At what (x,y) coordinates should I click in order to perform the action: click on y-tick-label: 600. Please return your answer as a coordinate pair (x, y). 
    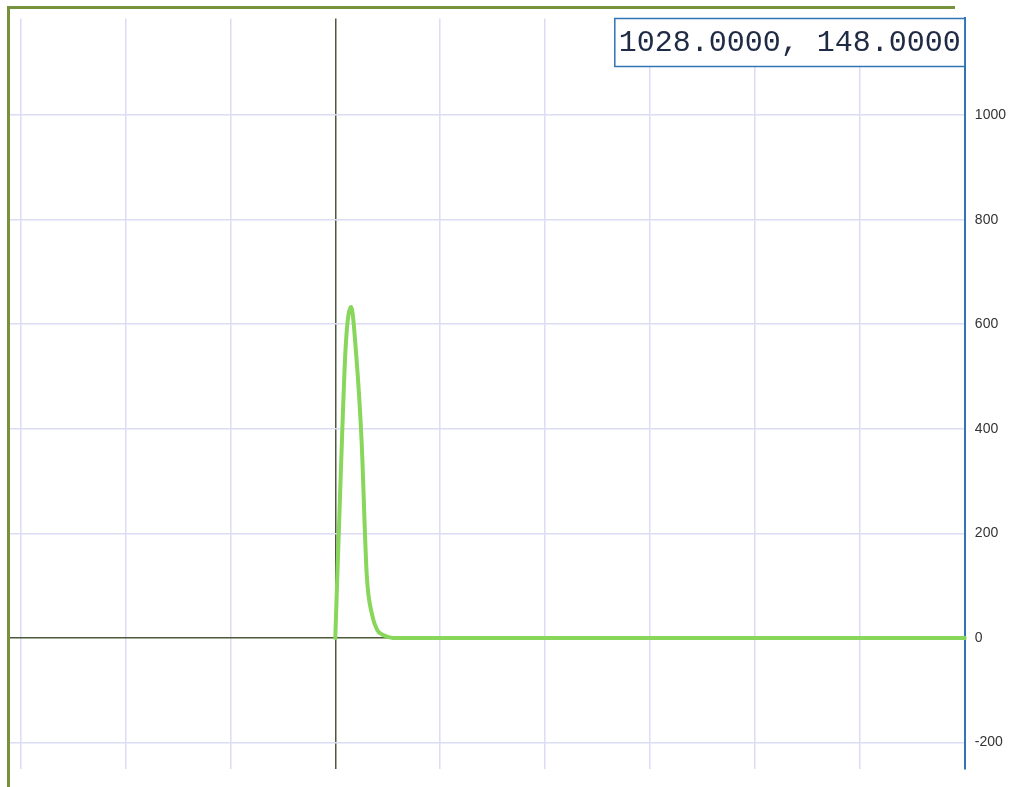
    Looking at the image, I should click on (986, 323).